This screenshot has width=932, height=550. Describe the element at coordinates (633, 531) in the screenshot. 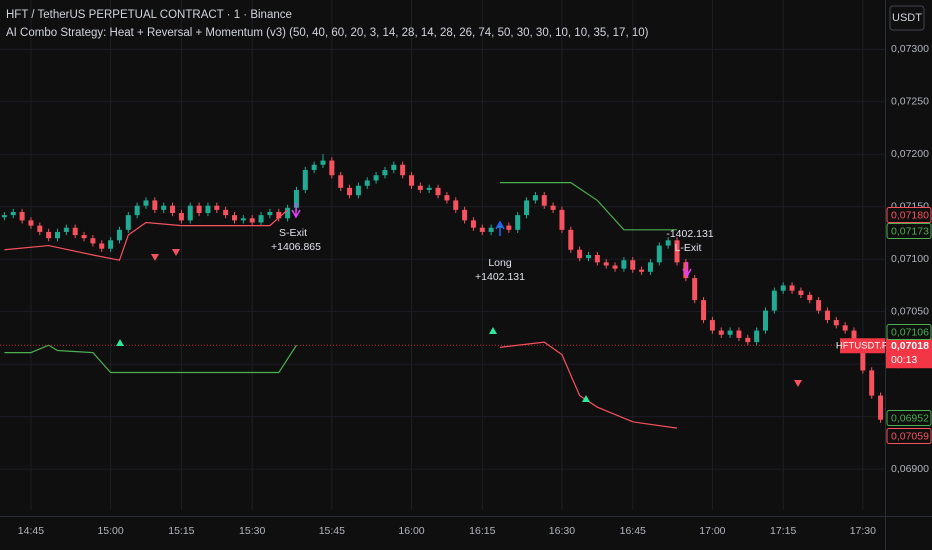

I see `x-tick-label: 16:45` at that location.